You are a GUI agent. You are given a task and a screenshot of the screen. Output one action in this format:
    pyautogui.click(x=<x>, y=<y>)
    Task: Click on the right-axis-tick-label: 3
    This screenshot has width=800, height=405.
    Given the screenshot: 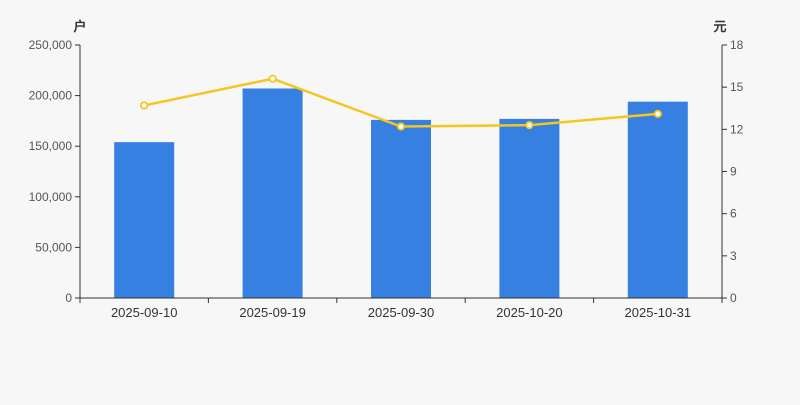 What is the action you would take?
    pyautogui.click(x=733, y=256)
    